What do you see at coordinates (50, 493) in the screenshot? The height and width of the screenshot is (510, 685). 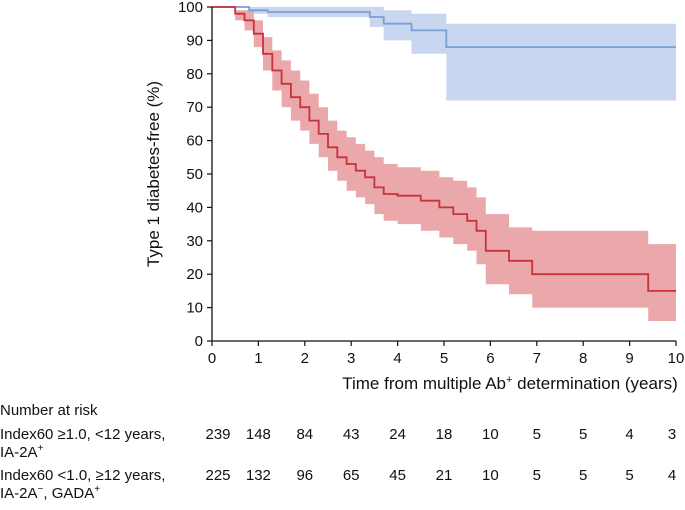 I see `risk-row-2-label-line2: IA-2A−, GADA+` at bounding box center [50, 493].